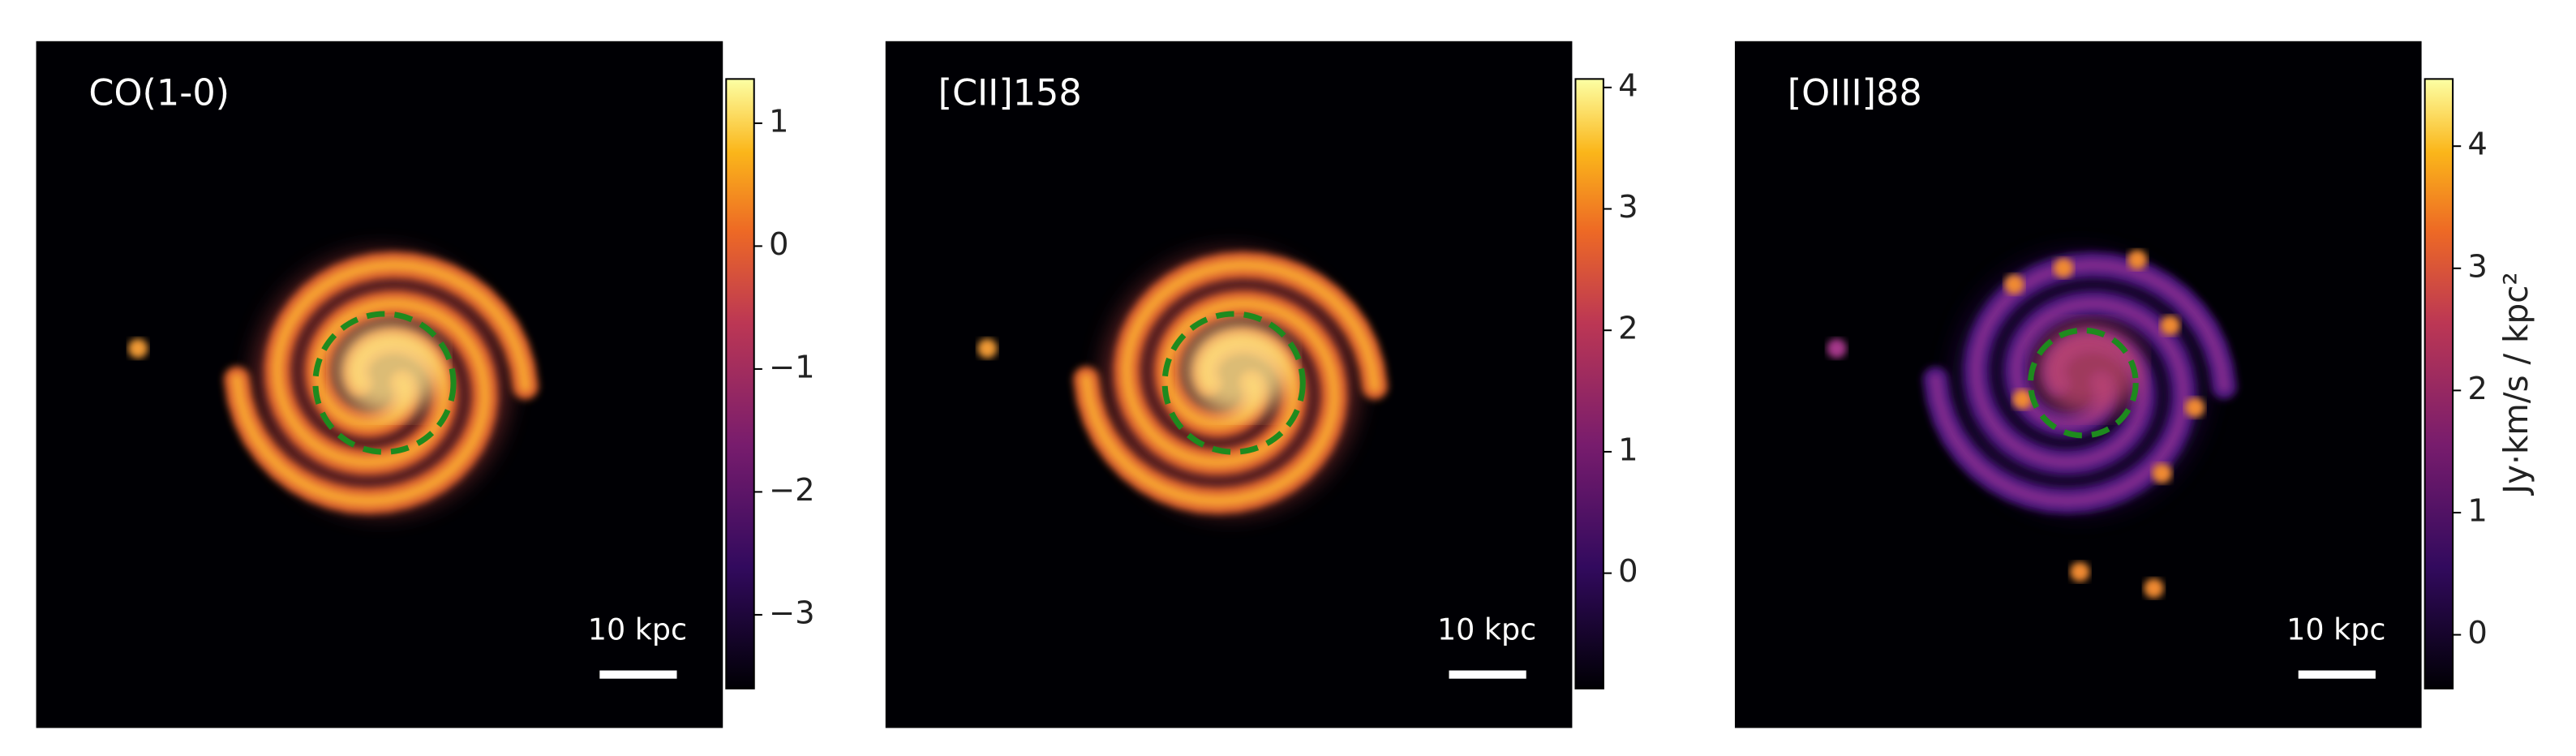  What do you see at coordinates (2516, 384) in the screenshot?
I see `colorbar-label: Jy·km/s / kpc²` at bounding box center [2516, 384].